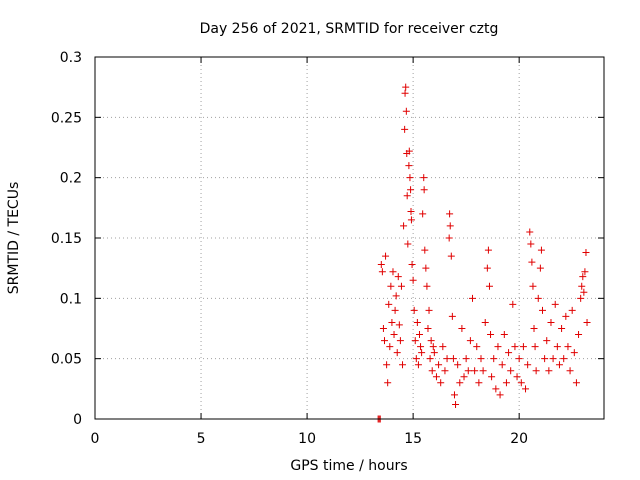  What do you see at coordinates (77, 420) in the screenshot?
I see `y-tick-label: 0` at bounding box center [77, 420].